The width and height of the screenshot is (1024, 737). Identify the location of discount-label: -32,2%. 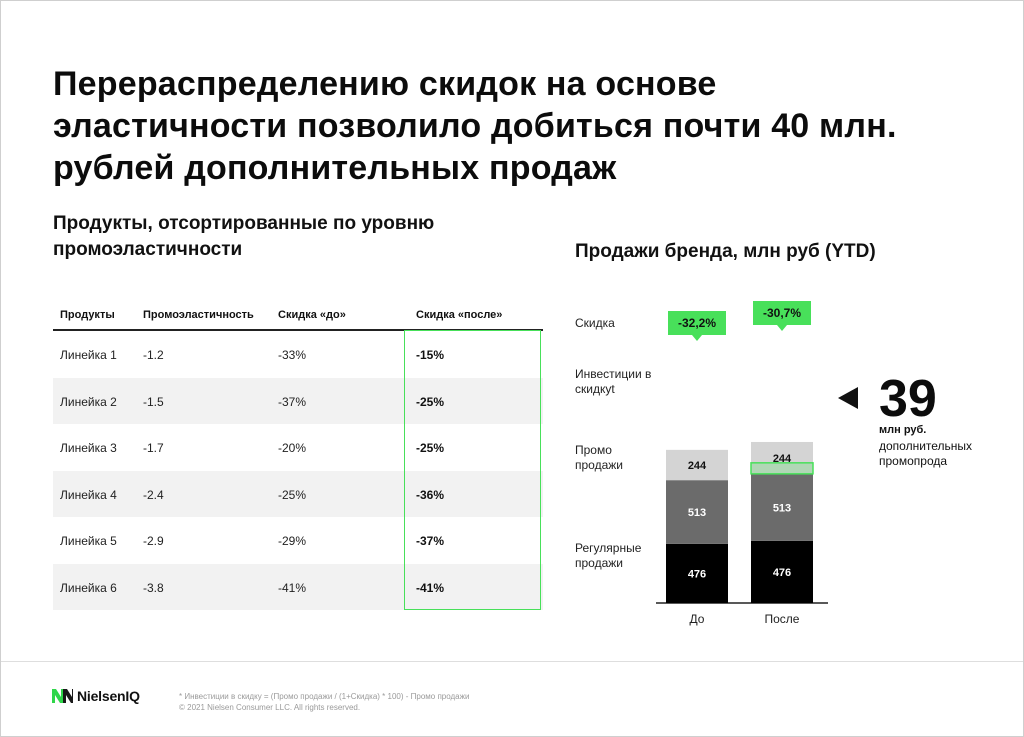
(697, 323).